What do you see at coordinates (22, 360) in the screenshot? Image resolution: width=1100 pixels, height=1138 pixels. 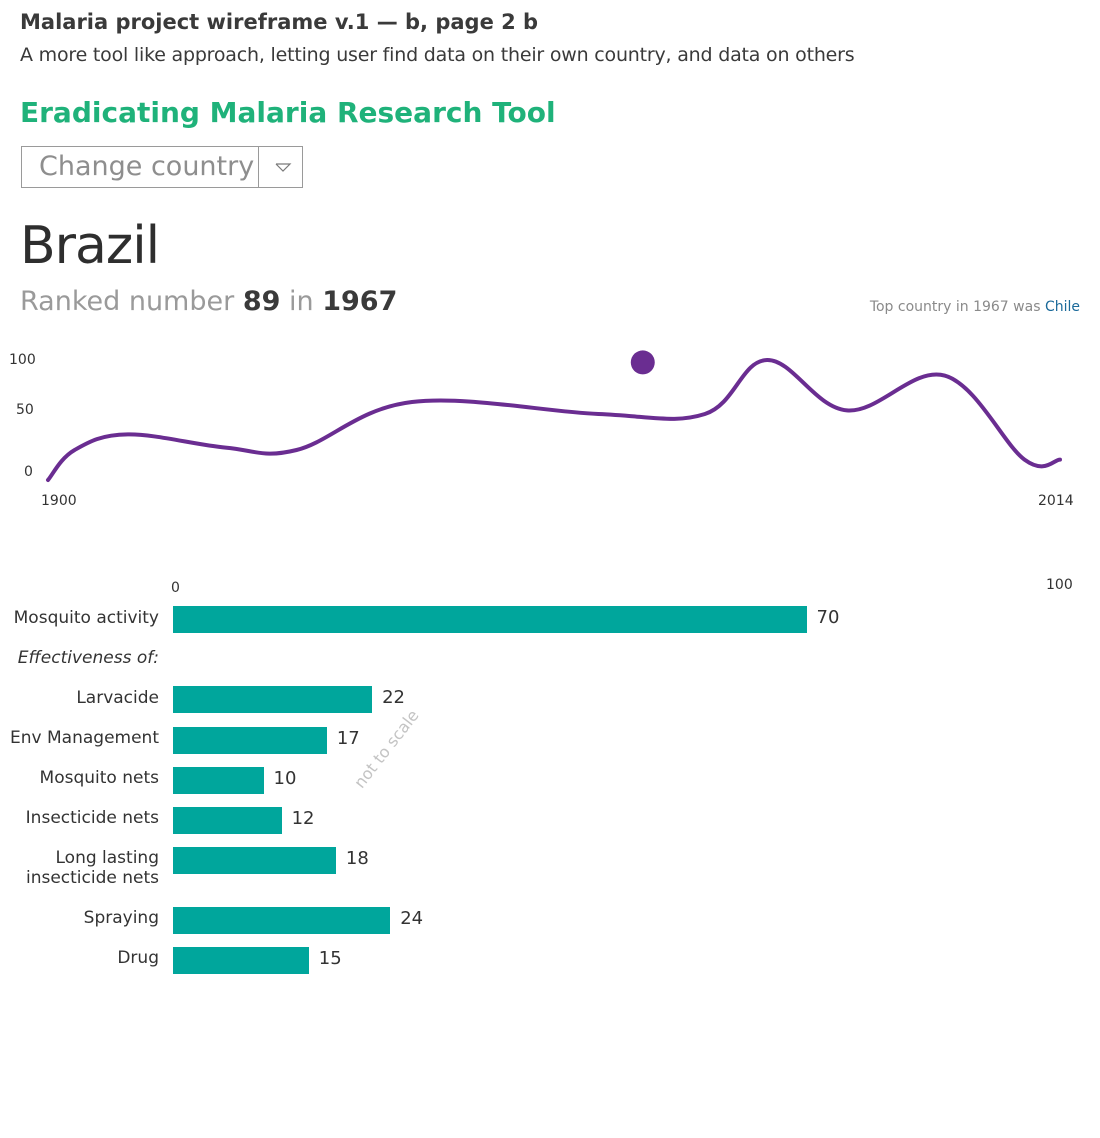 I see `y-tick-label: 100` at bounding box center [22, 360].